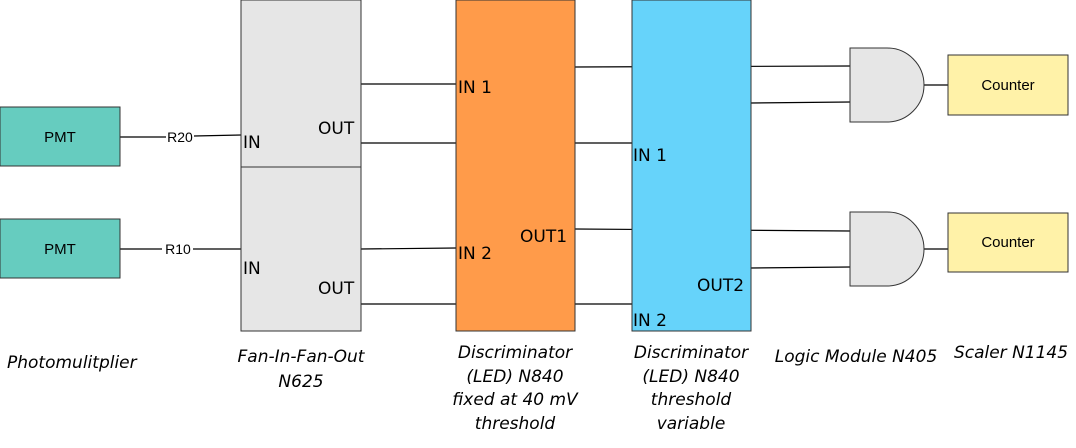 This screenshot has width=1076, height=448. Describe the element at coordinates (800, 102) in the screenshot. I see `wire-disc-var-gate-top` at that location.